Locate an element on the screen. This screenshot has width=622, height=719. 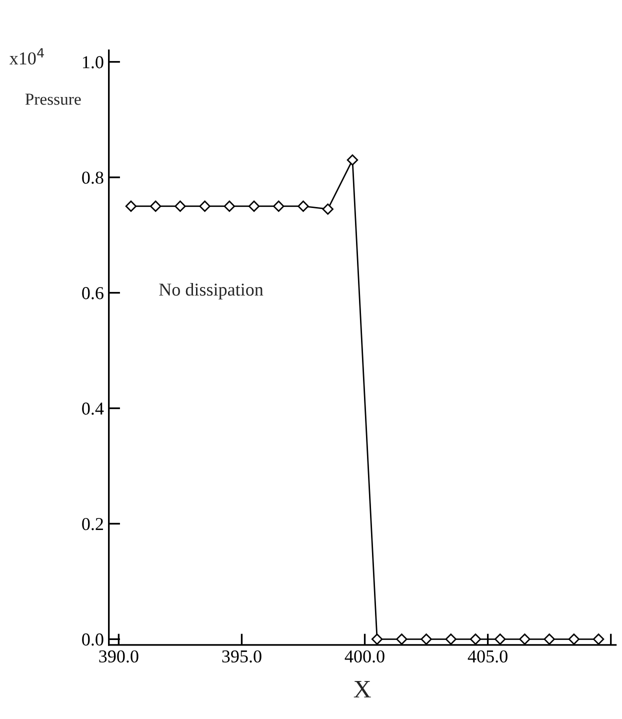
y-tick-label: 0.6 is located at coordinates (93, 293).